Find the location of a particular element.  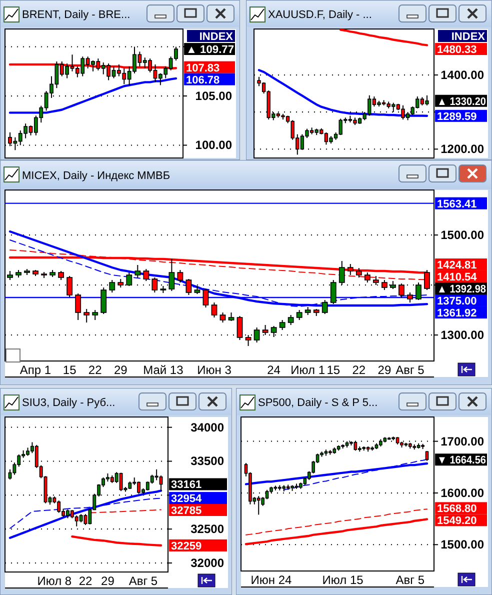

data-label: 106.78 is located at coordinates (203, 80).